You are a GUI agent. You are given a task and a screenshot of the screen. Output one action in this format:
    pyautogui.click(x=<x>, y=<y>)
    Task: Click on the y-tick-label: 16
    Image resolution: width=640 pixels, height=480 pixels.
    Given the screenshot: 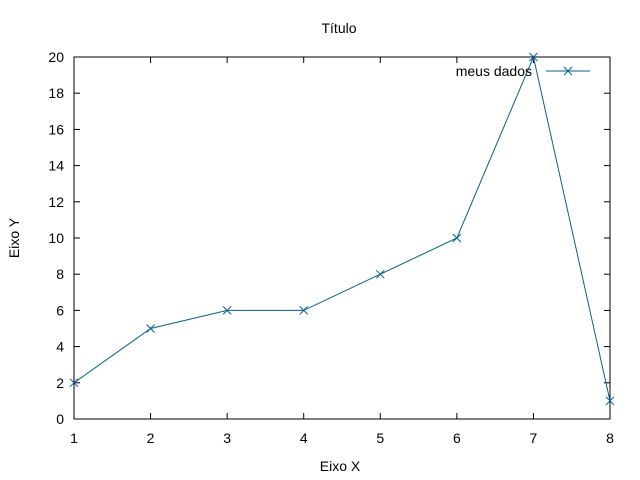 What is the action you would take?
    pyautogui.click(x=56, y=129)
    